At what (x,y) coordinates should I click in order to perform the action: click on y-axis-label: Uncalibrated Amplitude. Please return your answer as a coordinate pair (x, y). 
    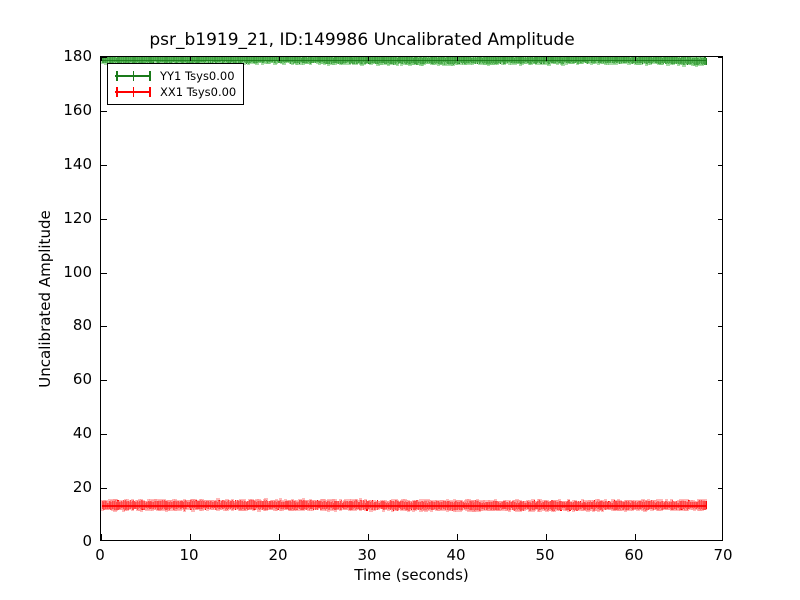
    Looking at the image, I should click on (45, 298).